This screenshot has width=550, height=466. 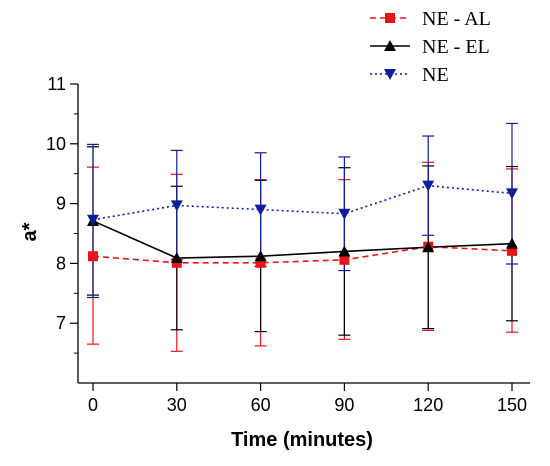 What do you see at coordinates (302, 239) in the screenshot?
I see `series-line-ne-el` at bounding box center [302, 239].